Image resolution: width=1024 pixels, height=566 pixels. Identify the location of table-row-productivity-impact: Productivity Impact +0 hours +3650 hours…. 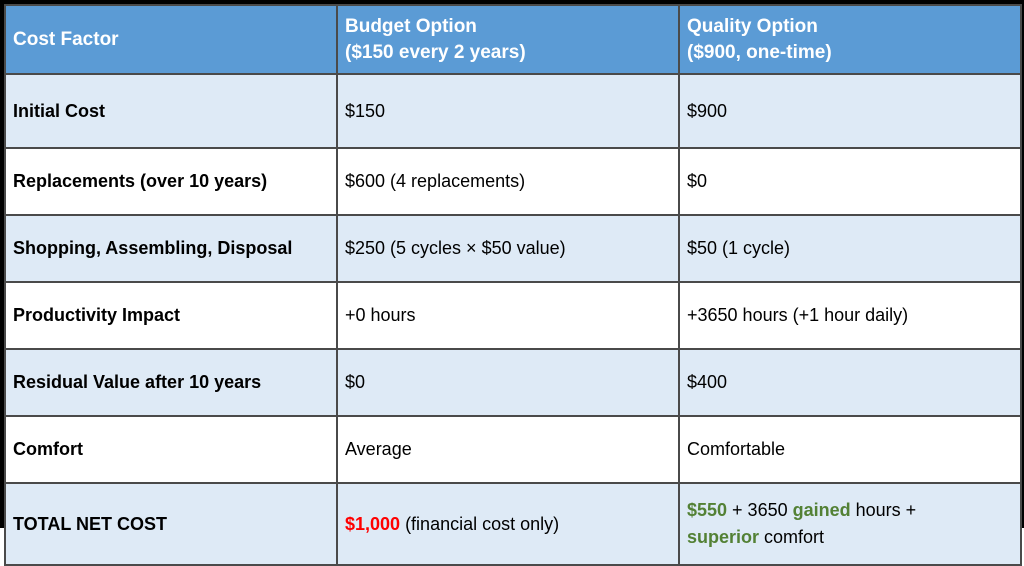
(513, 315).